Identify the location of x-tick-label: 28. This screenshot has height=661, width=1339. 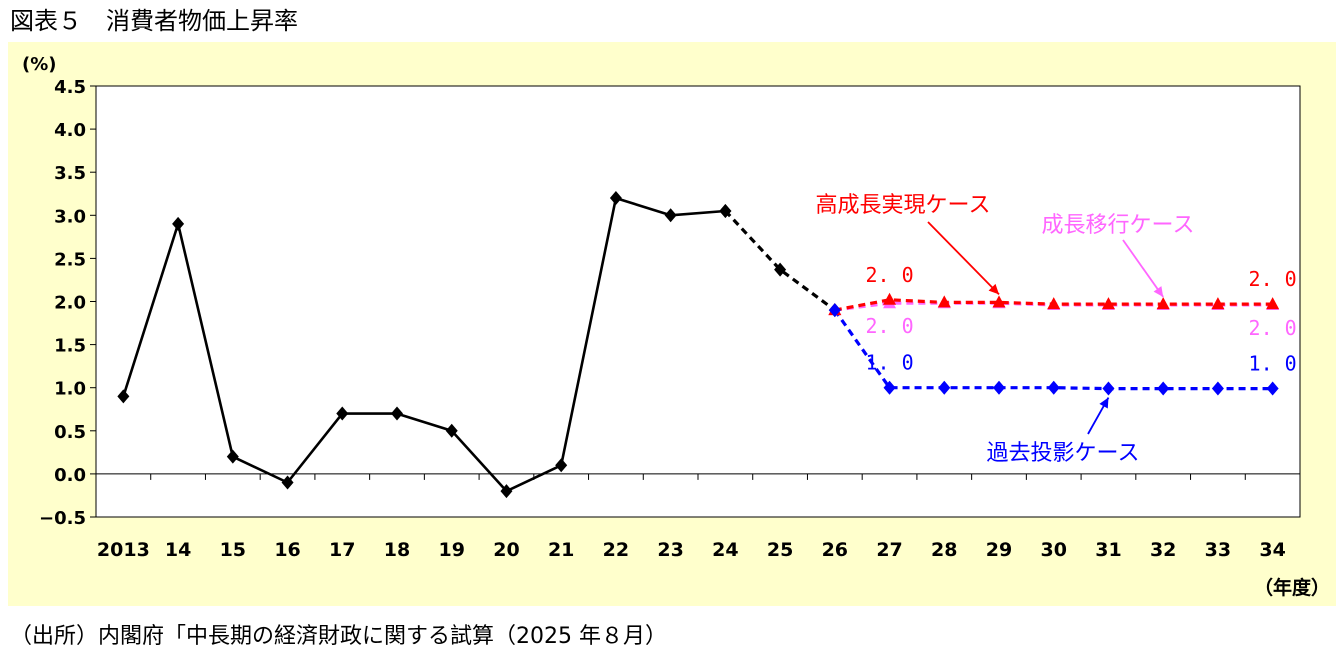
(944, 550).